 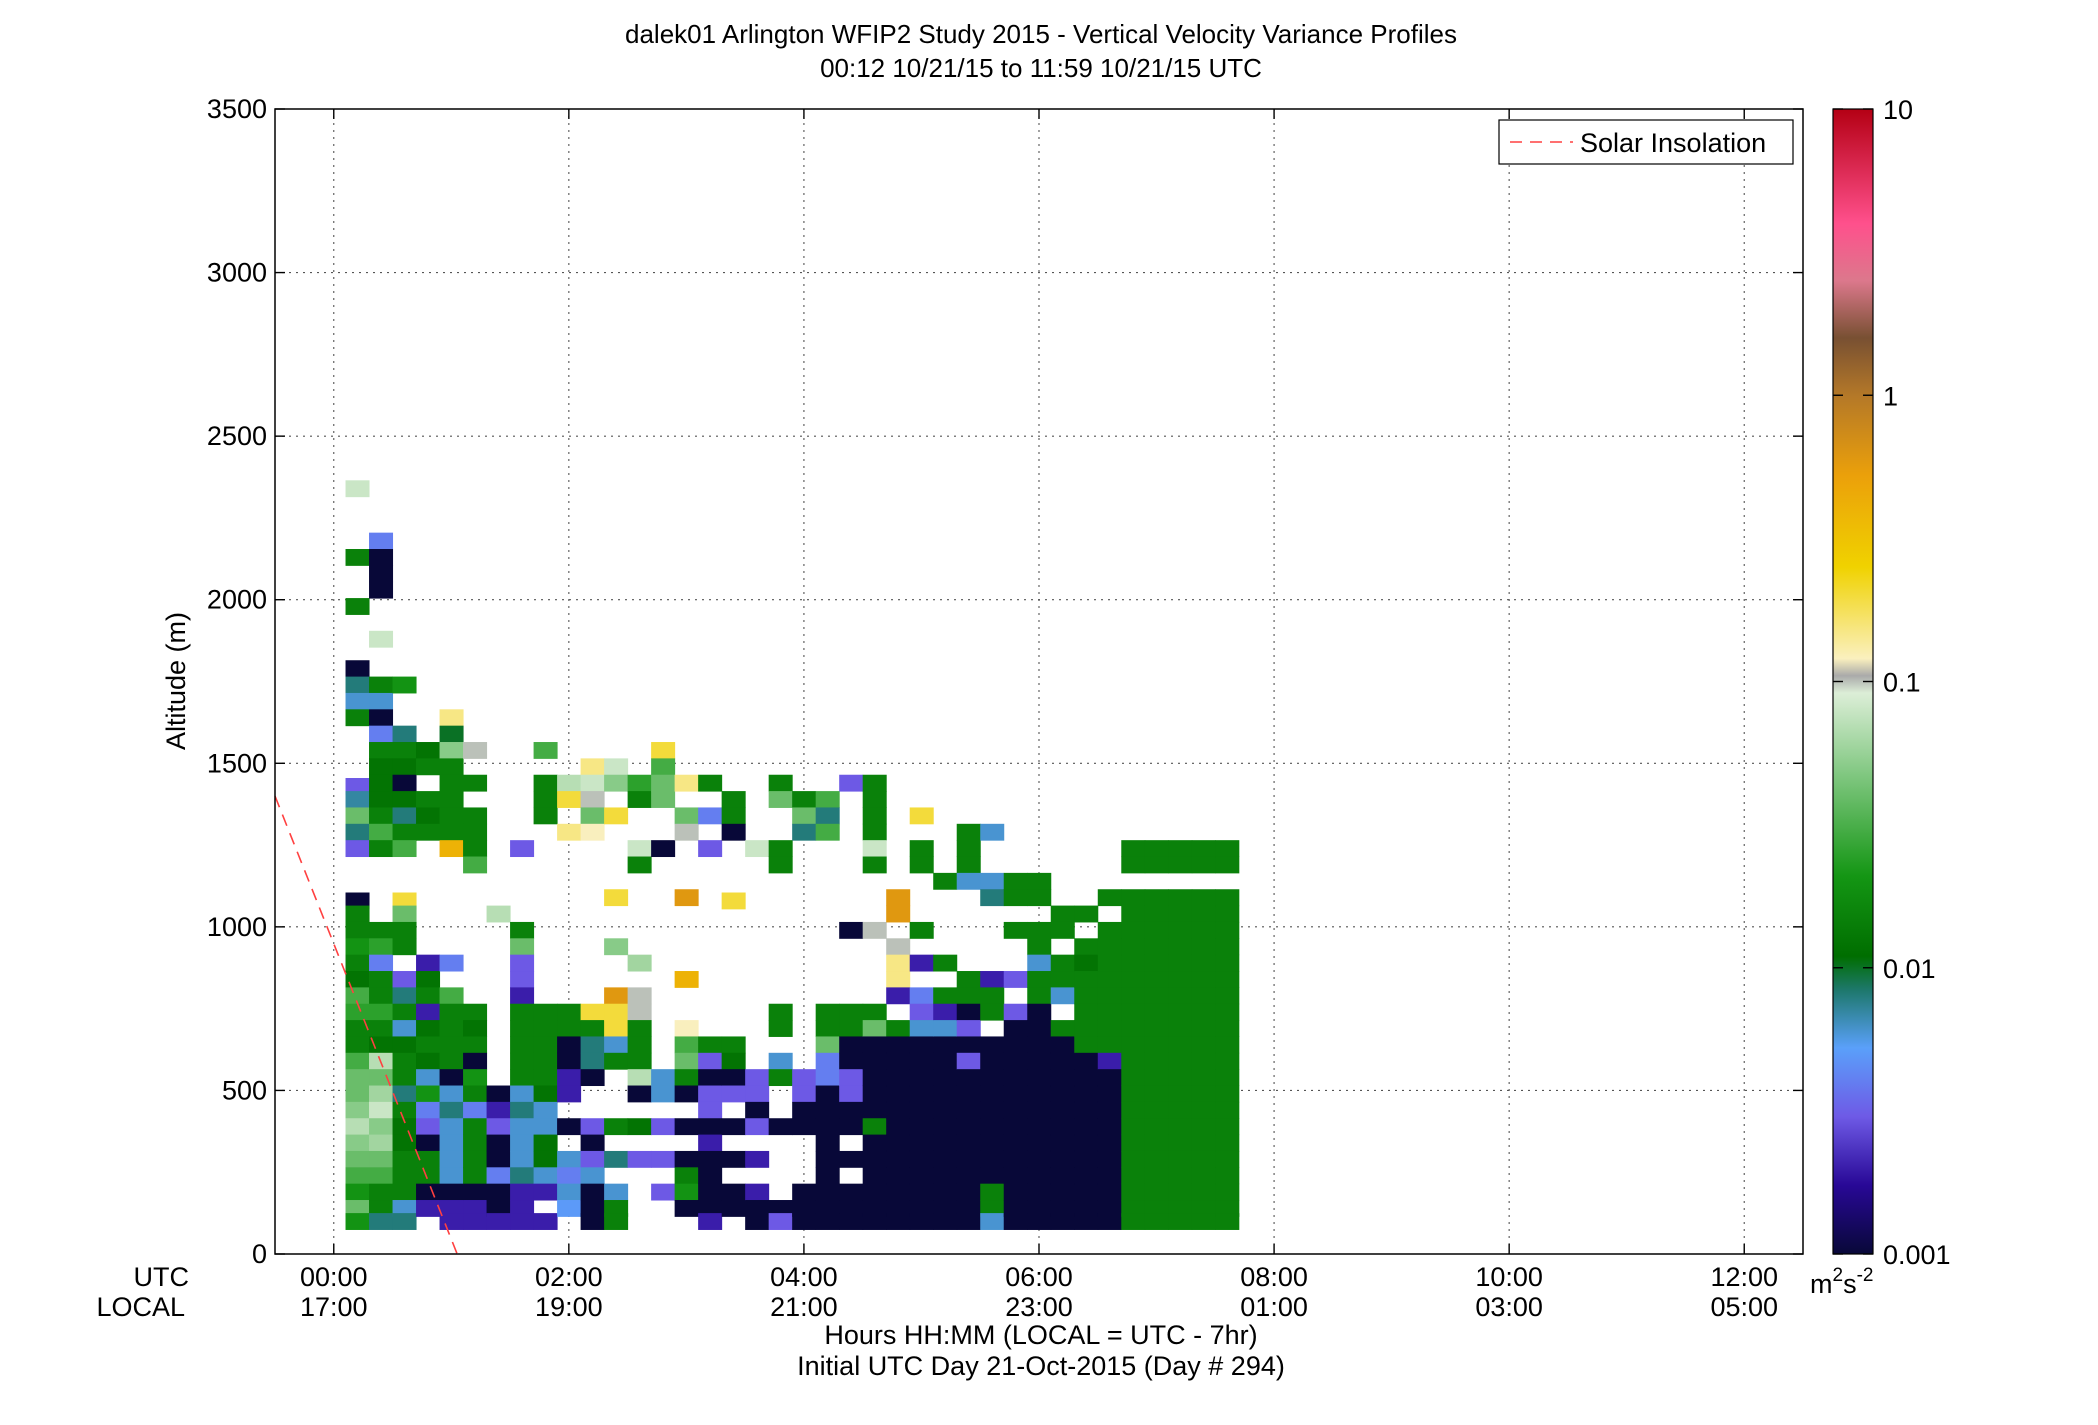 I want to click on colorbar-units: m2s-2, so click(x=1841, y=1282).